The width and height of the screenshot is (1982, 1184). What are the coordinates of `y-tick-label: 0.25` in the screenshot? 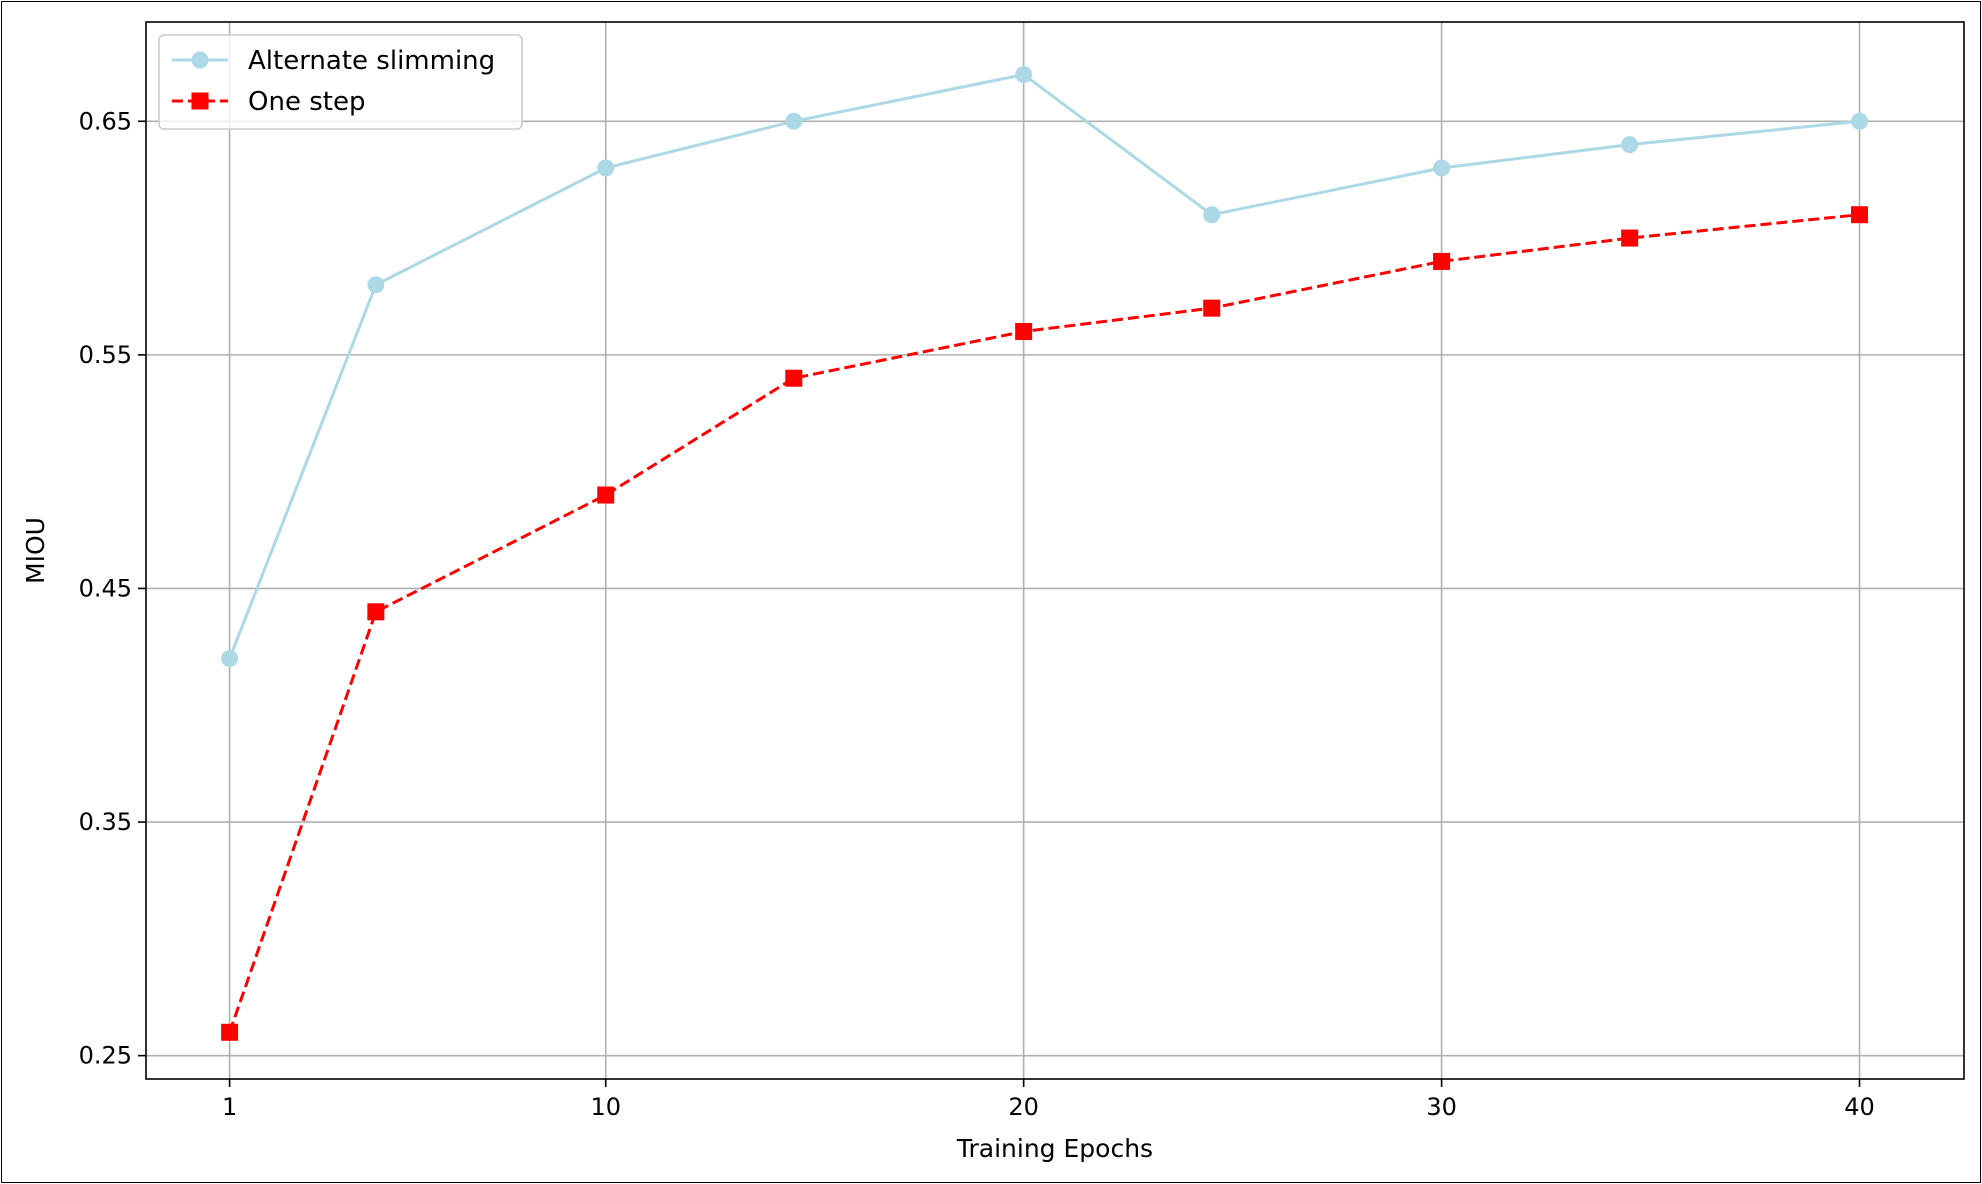 It's located at (105, 1056).